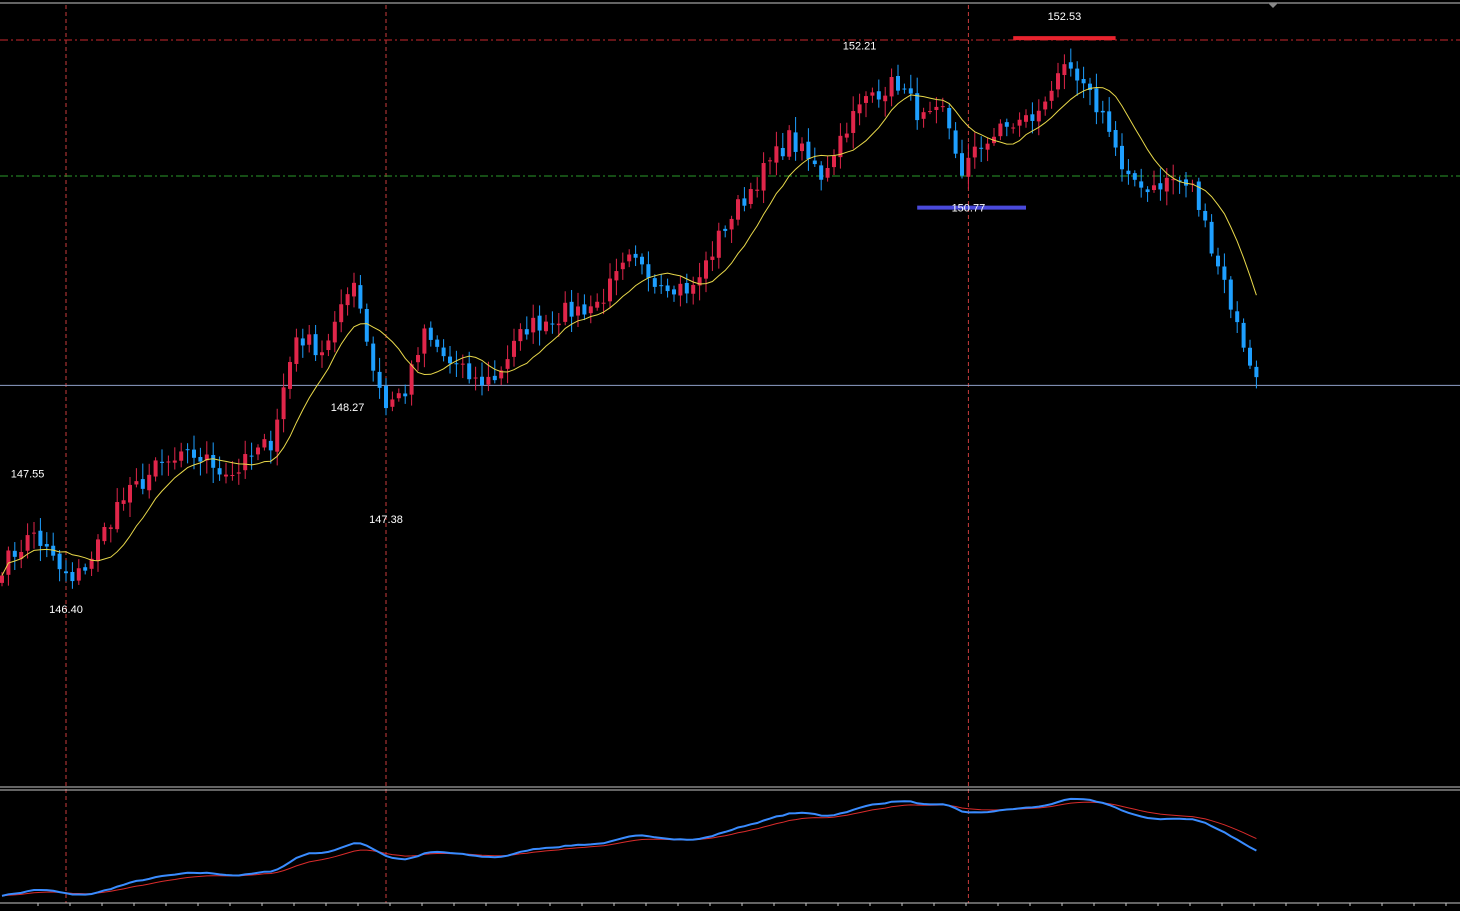 This screenshot has height=911, width=1460. I want to click on price-label: 152.53, so click(1065, 17).